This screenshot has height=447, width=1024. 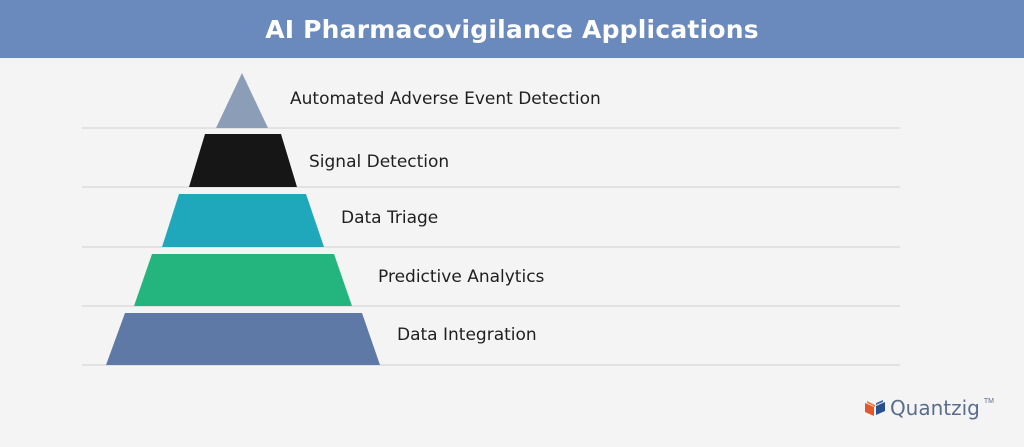 What do you see at coordinates (379, 162) in the screenshot?
I see `level-label-2: Signal Detection` at bounding box center [379, 162].